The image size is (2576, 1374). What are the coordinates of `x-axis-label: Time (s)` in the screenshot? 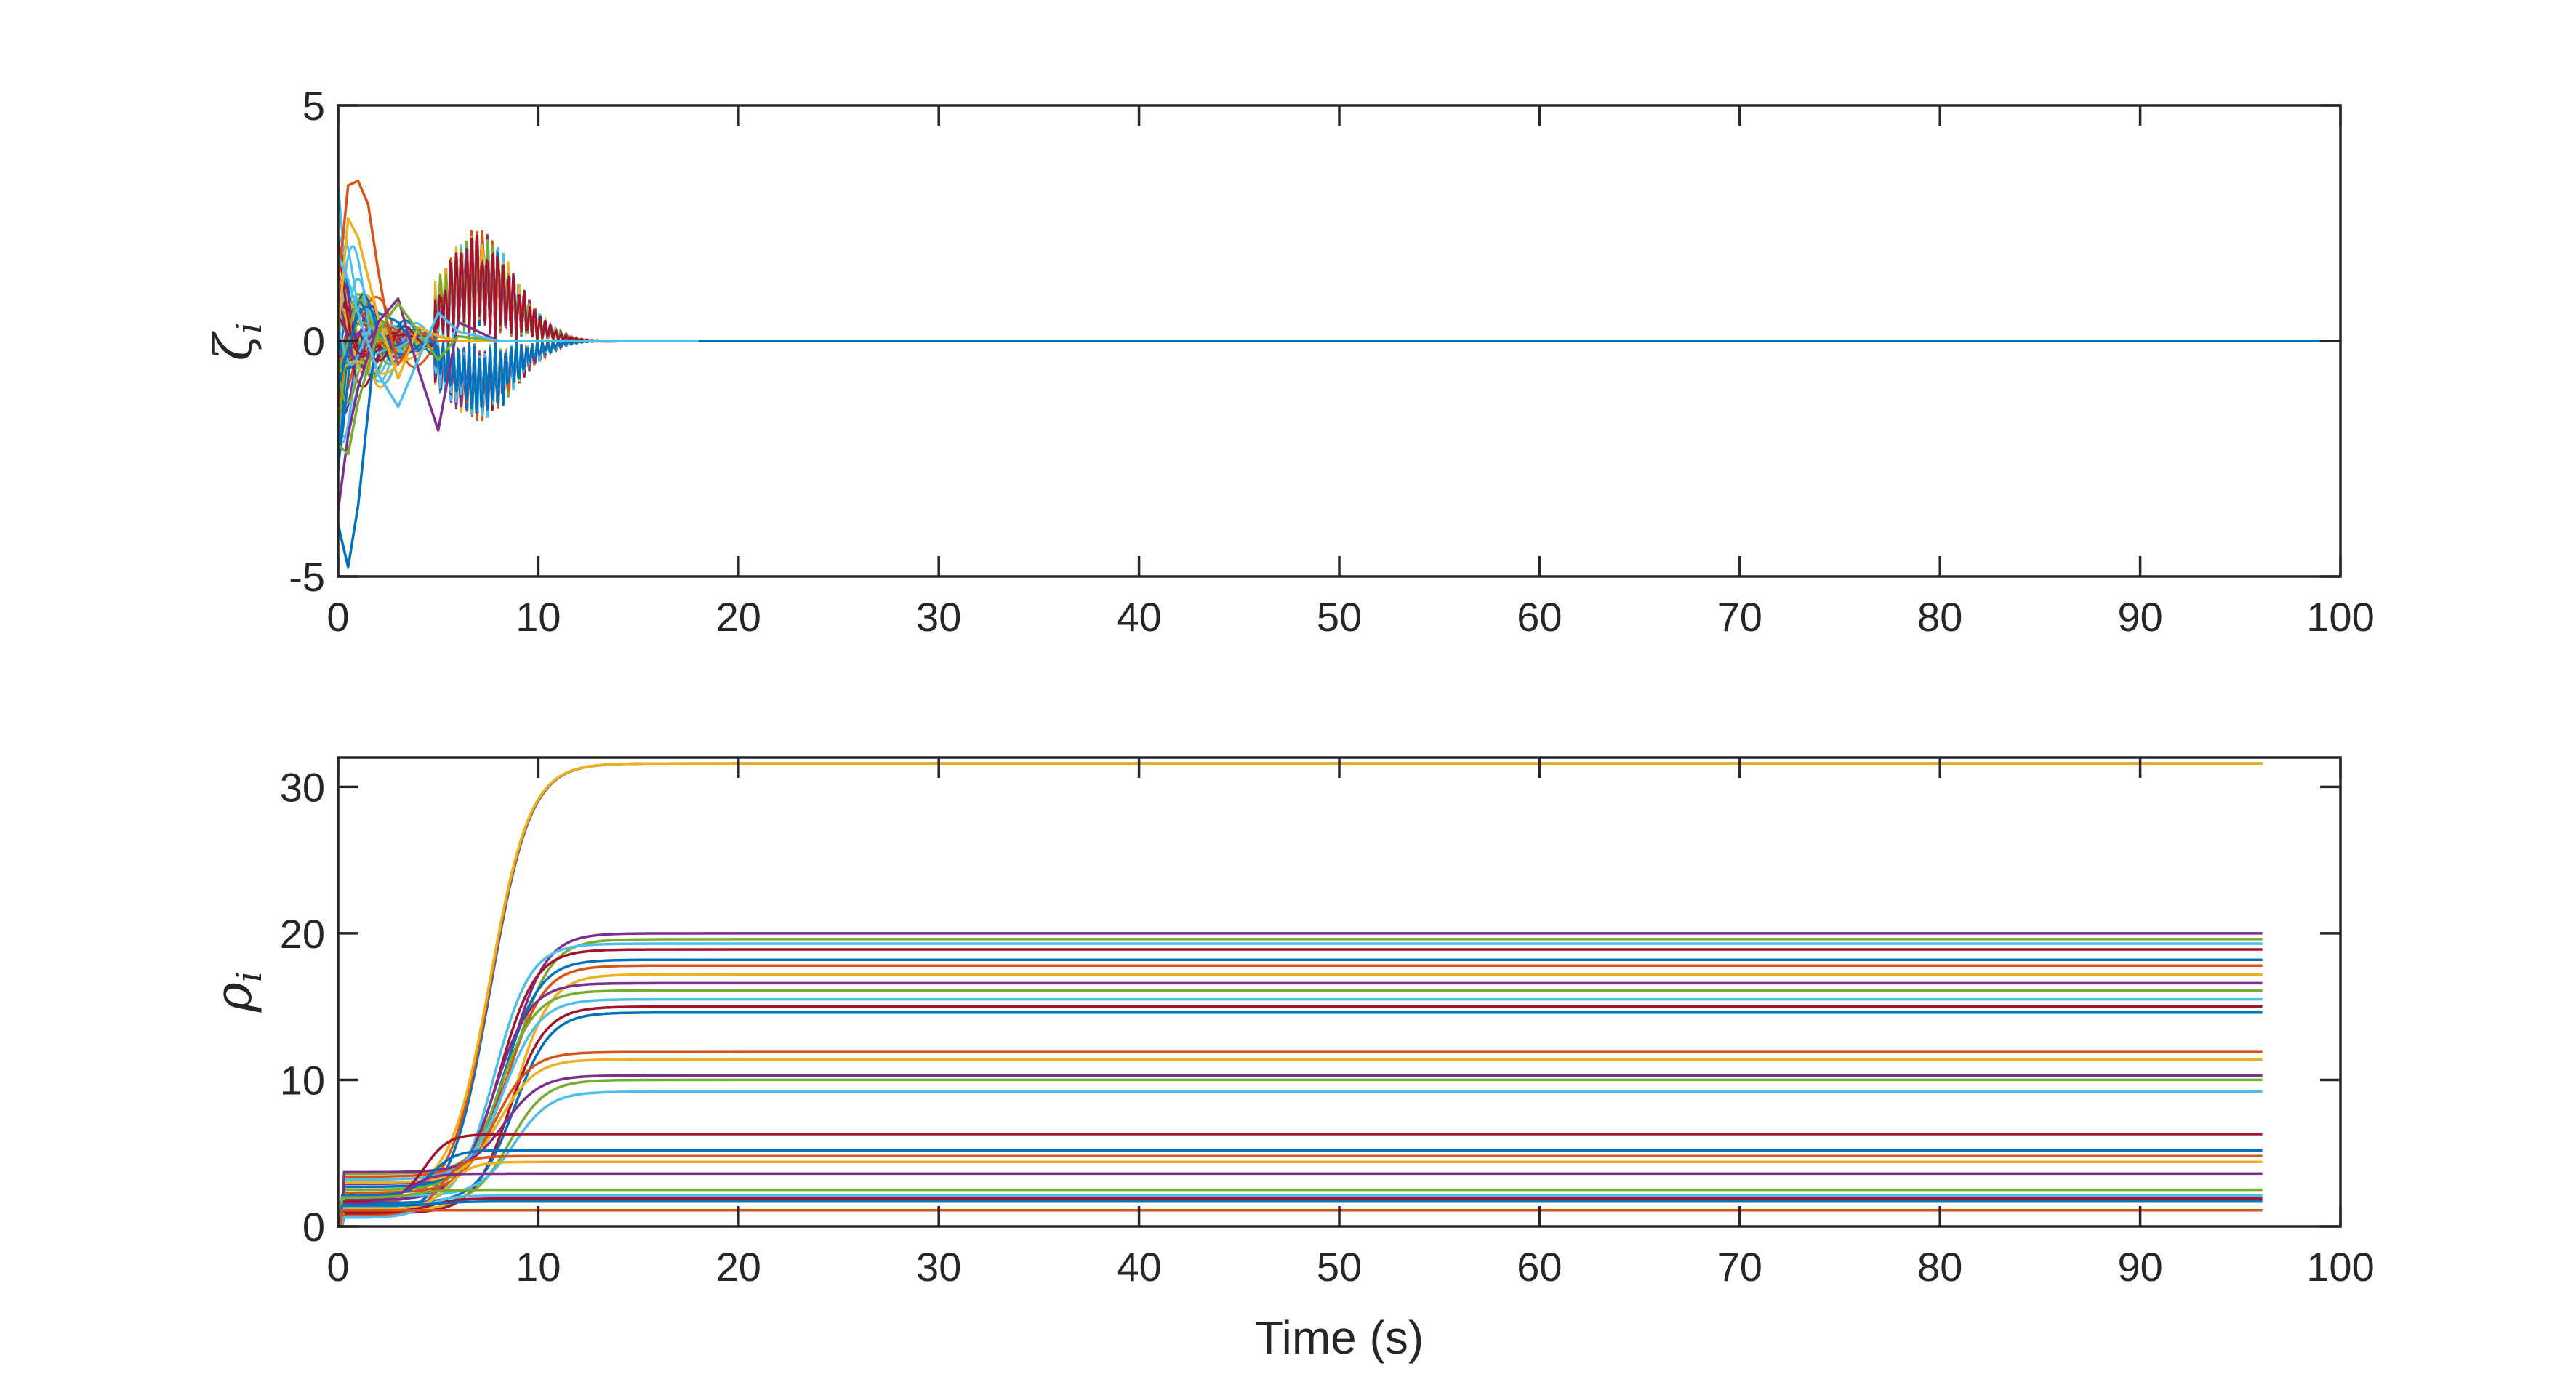 It's located at (1339, 1337).